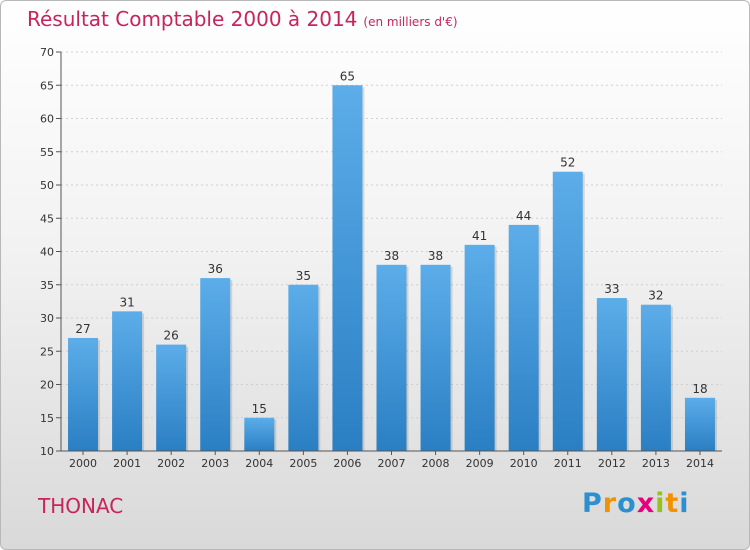 The width and height of the screenshot is (750, 550). What do you see at coordinates (171, 463) in the screenshot?
I see `x-tick-label: 2002` at bounding box center [171, 463].